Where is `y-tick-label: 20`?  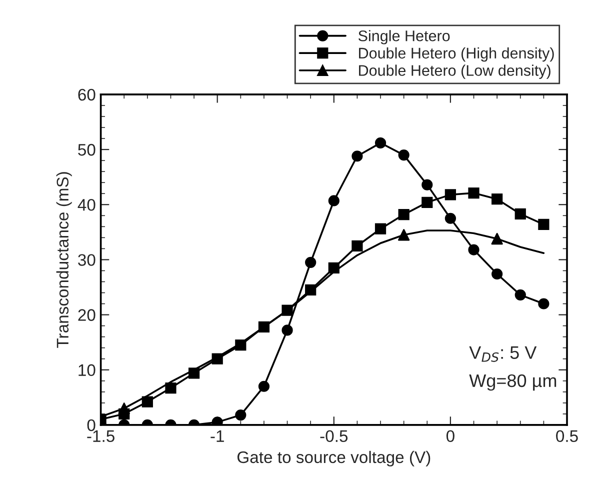 y-tick-label: 20 is located at coordinates (87, 315).